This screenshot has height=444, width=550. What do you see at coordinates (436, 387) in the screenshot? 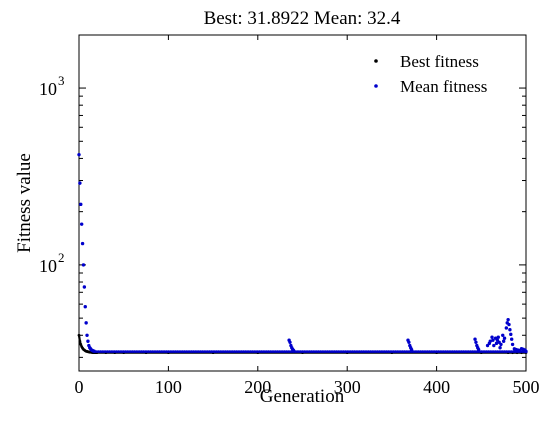
I see `x-tick-label: 400` at bounding box center [436, 387].